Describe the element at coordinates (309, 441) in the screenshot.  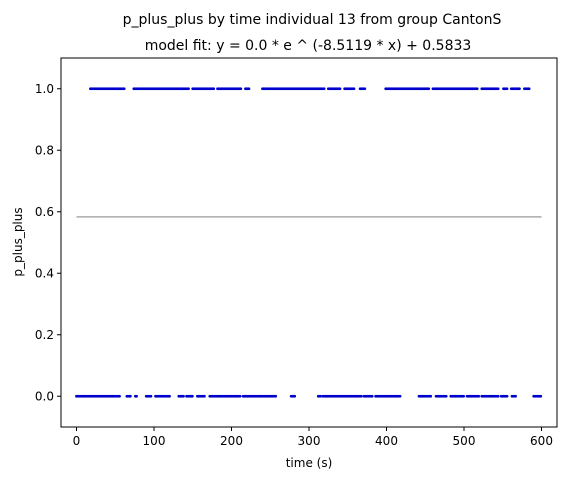
I see `x-tick-label: 300` at that location.